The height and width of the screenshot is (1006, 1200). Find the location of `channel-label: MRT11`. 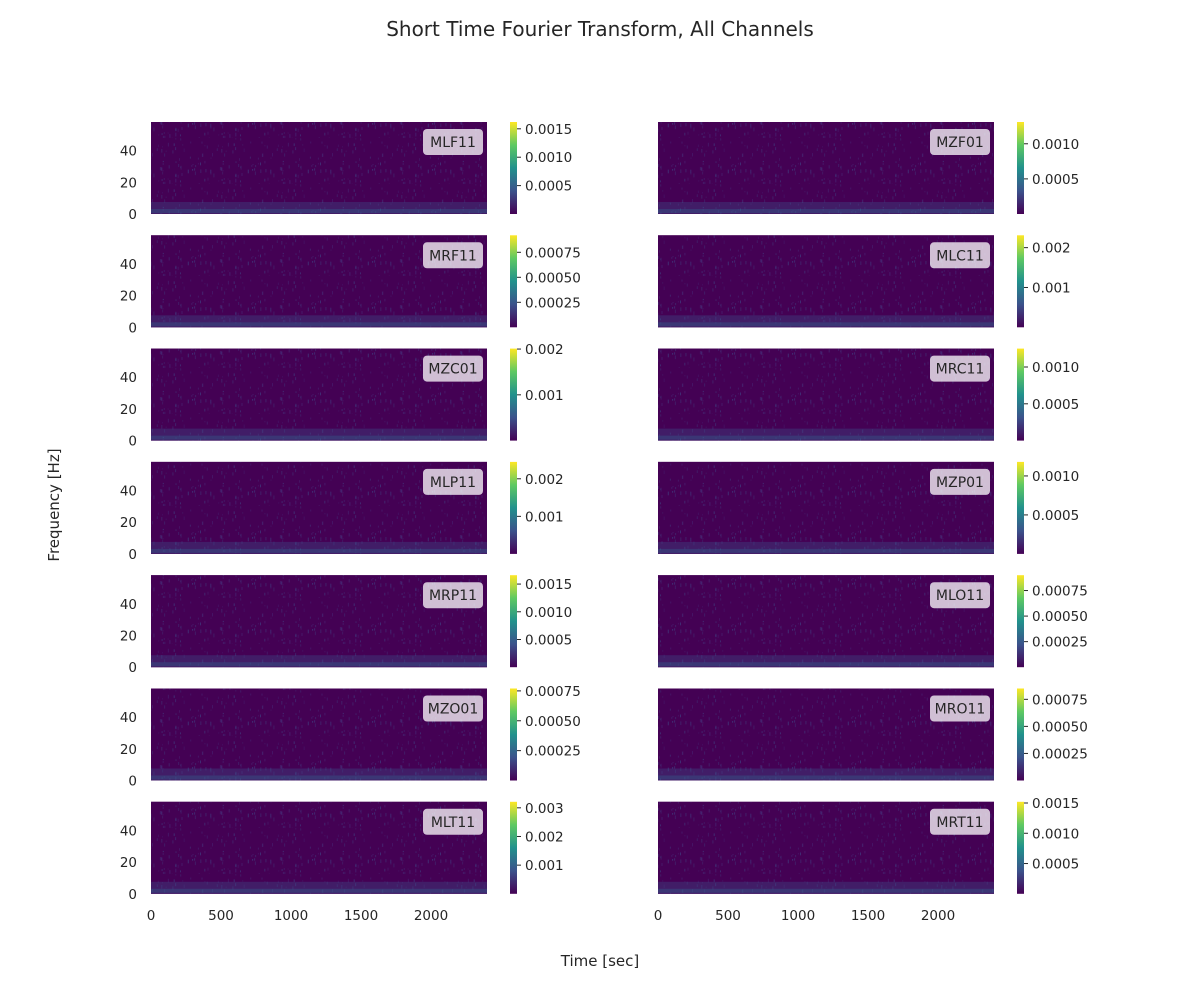

channel-label: MRT11 is located at coordinates (959, 823).